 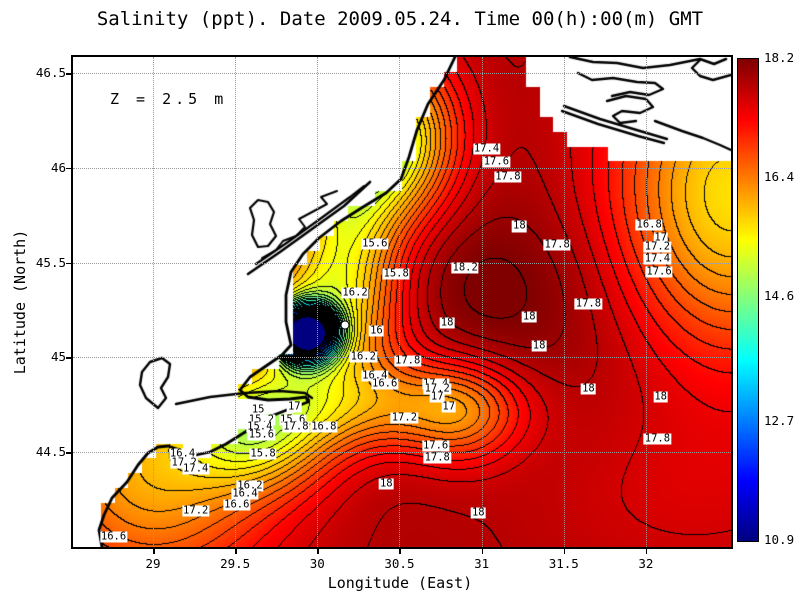 I want to click on colorbar-tick-label: 18.2, so click(x=779, y=57).